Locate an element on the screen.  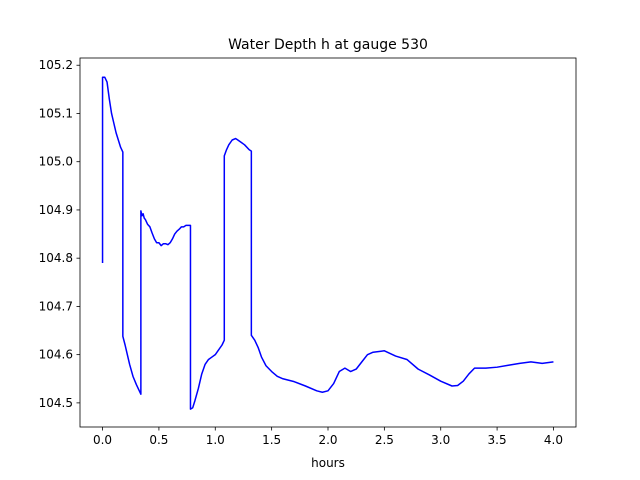
chart-title: Water Depth h at gauge 530 is located at coordinates (328, 45).